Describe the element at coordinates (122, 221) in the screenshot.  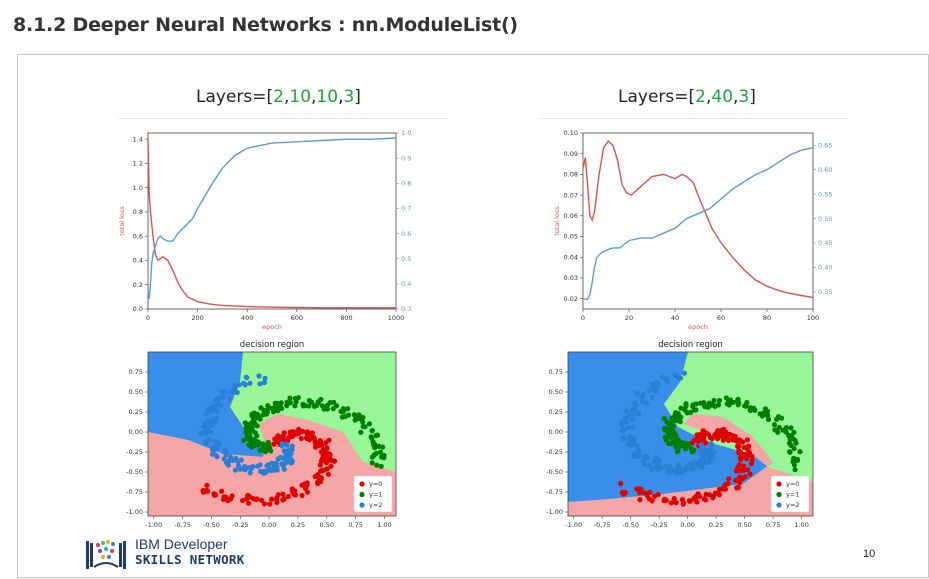
I see `y-axis-label: total loss` at that location.